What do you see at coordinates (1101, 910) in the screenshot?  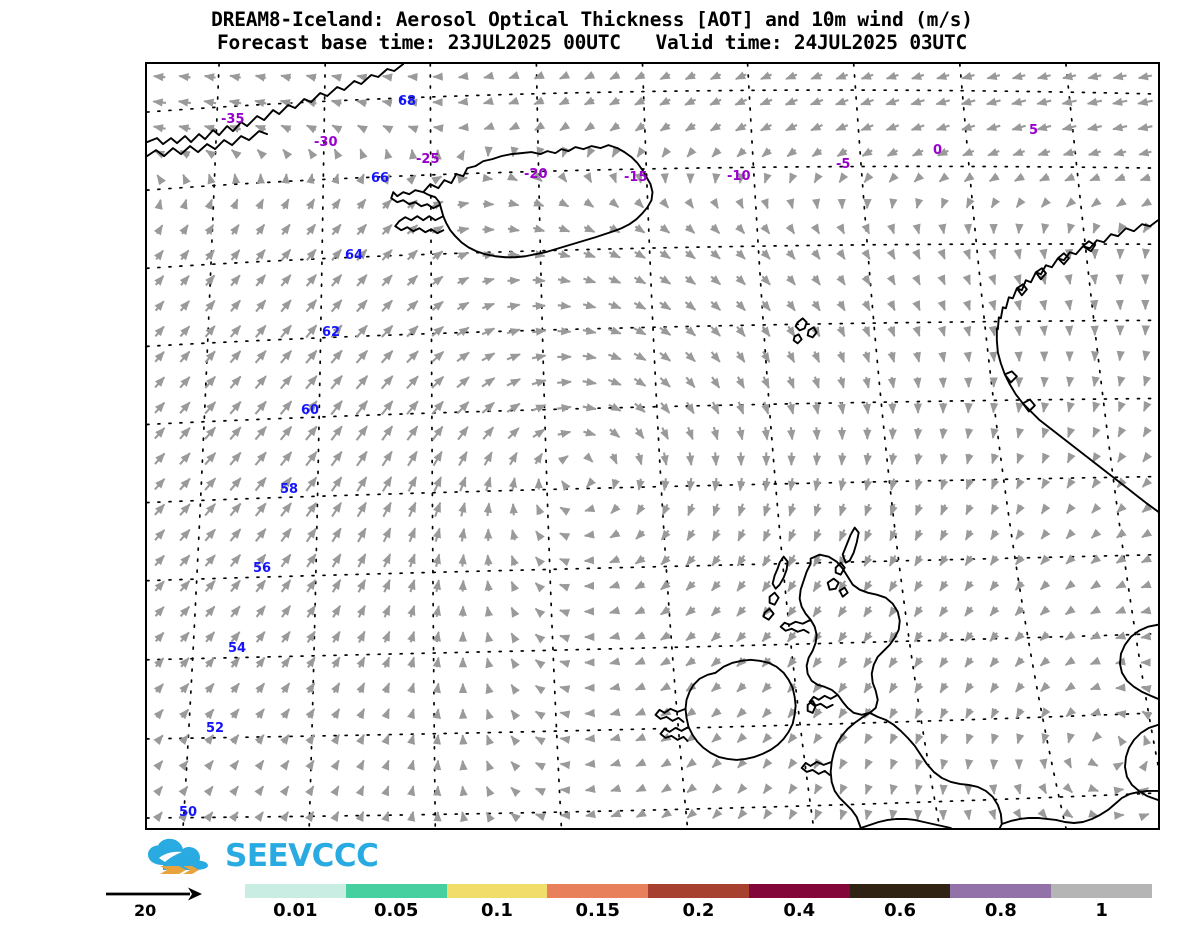 I see `colorbar-tick-label: 1` at bounding box center [1101, 910].